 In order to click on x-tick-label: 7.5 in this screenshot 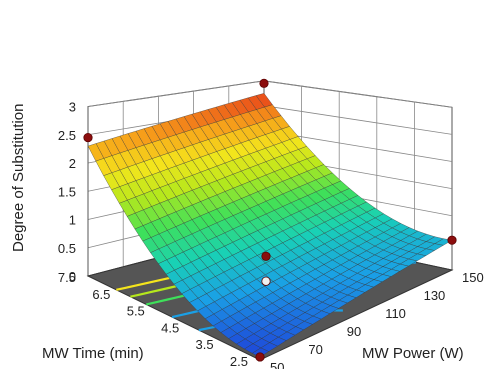, I will do `click(67, 277)`.